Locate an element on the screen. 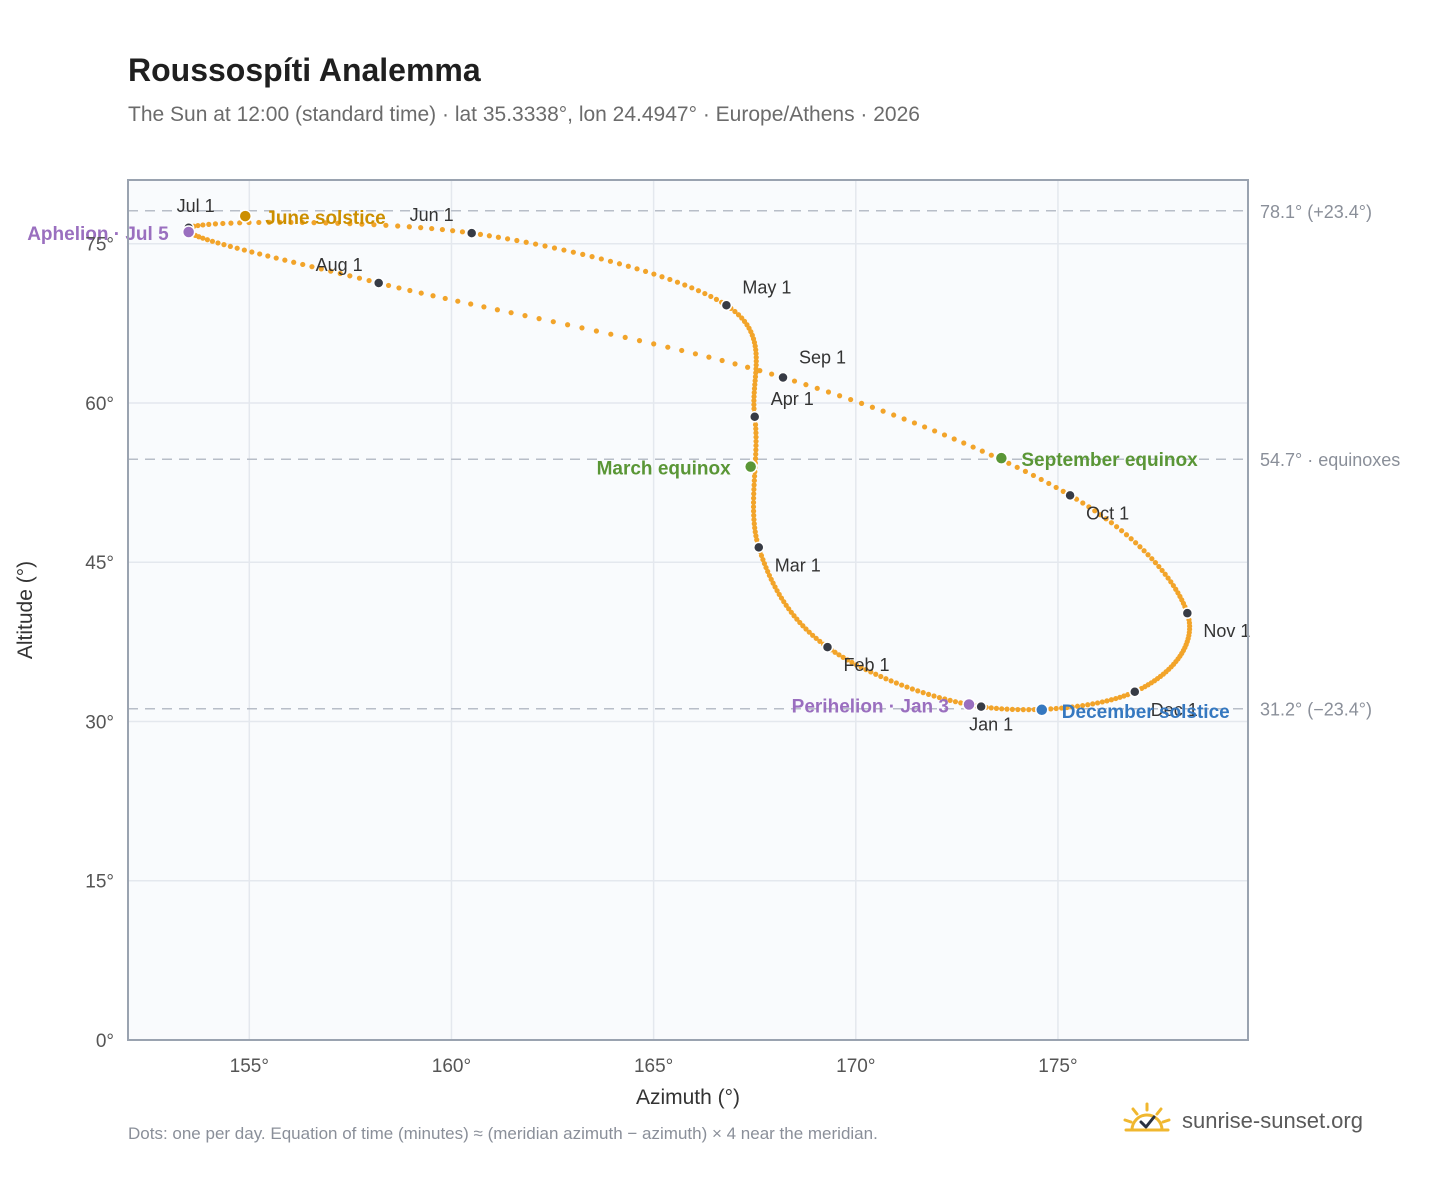 The image size is (1448, 1188). y-tick-label: 75° is located at coordinates (99, 245).